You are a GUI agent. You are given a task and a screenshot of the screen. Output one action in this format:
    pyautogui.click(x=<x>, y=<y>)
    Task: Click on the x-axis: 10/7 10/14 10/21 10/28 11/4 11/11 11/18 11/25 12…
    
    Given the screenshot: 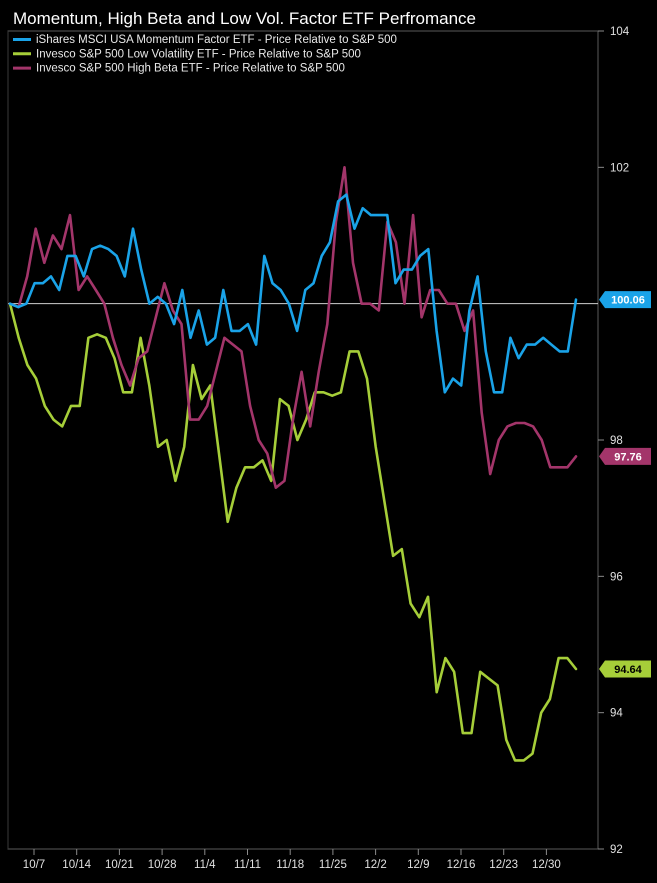 What is the action you would take?
    pyautogui.click(x=292, y=860)
    